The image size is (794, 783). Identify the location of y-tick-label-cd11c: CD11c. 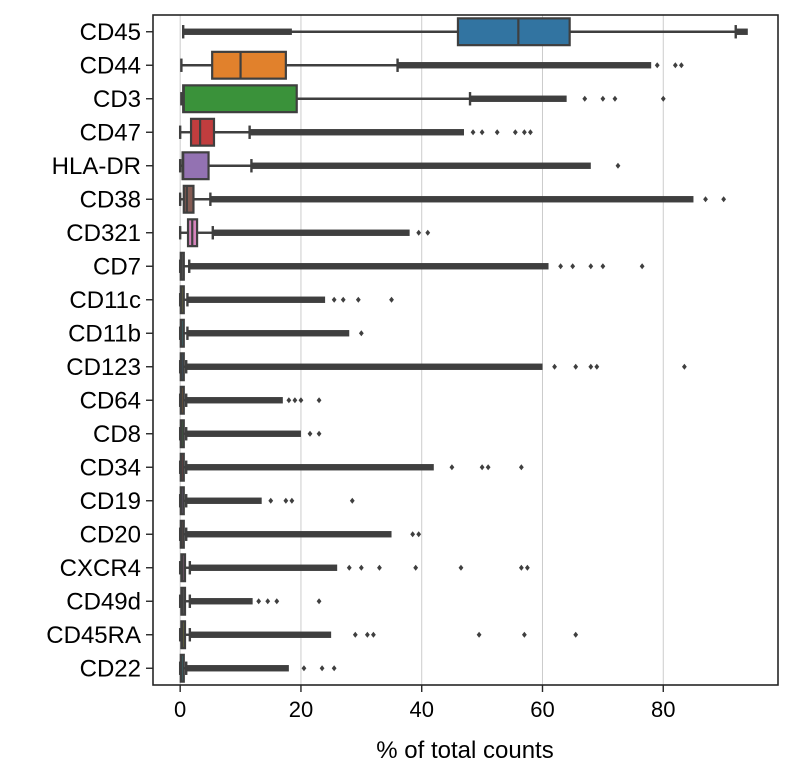
(105, 300).